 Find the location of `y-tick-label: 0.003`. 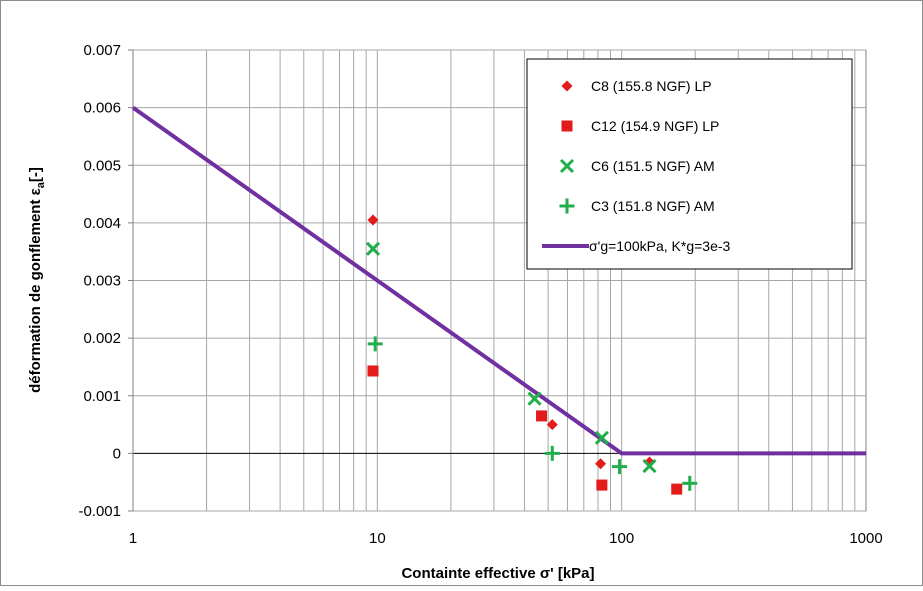

y-tick-label: 0.003 is located at coordinates (102, 281).